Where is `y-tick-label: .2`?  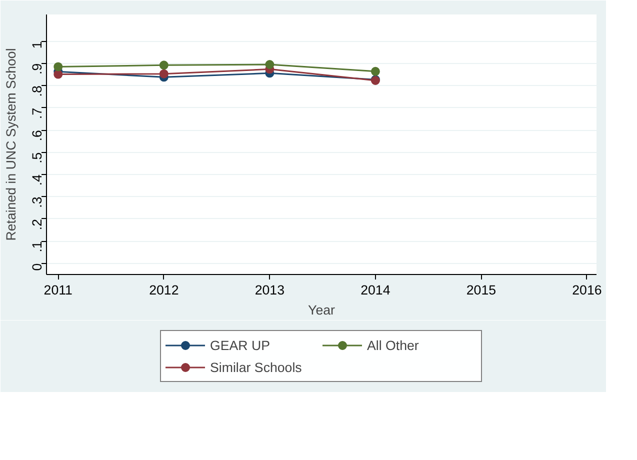
y-tick-label: .2 is located at coordinates (37, 224).